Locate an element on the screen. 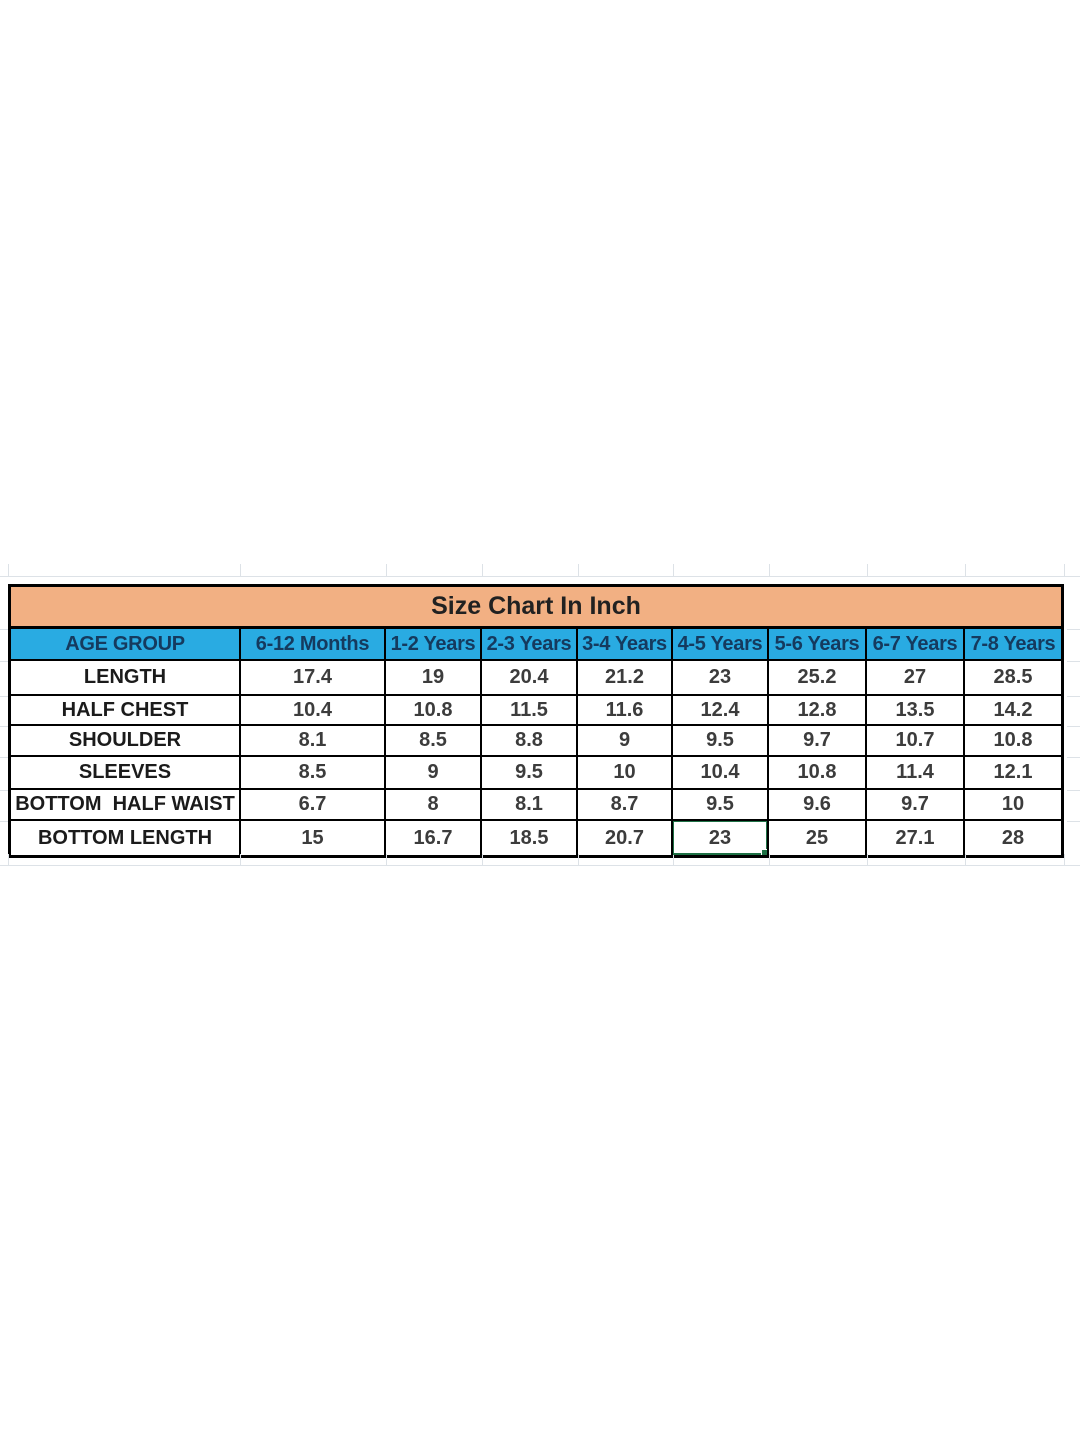 Image resolution: width=1080 pixels, height=1440 pixels. column-header: 6-7 Years is located at coordinates (916, 645).